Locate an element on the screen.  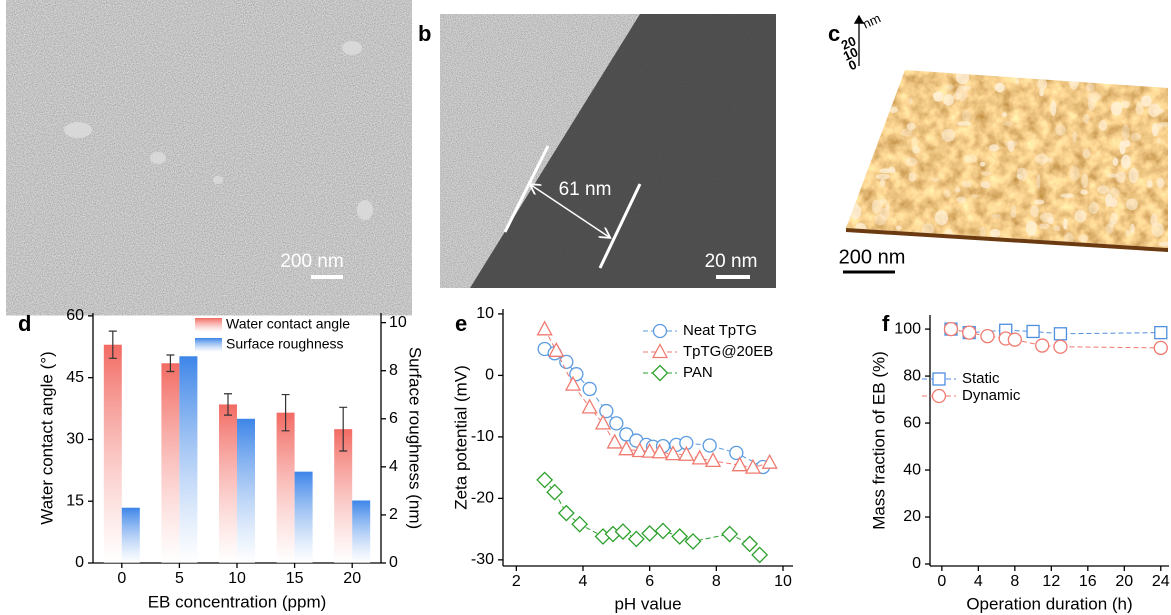
legend-label: Static is located at coordinates (981, 378).